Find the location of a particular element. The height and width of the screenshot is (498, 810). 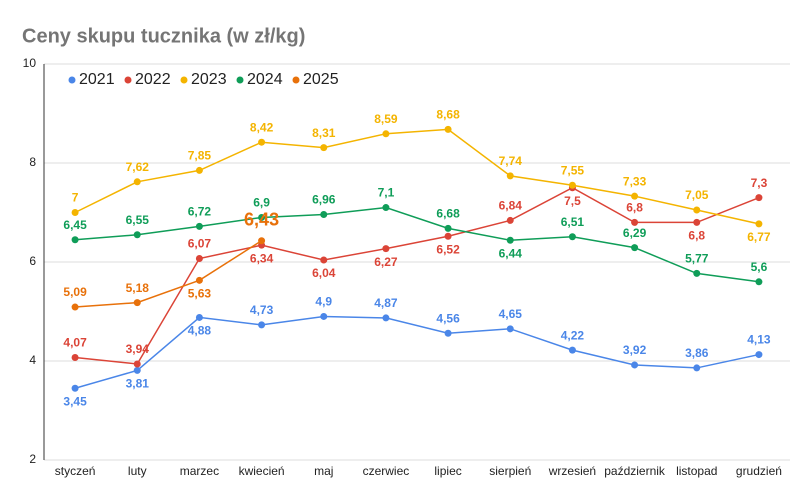

value-label: 7 is located at coordinates (75, 198).